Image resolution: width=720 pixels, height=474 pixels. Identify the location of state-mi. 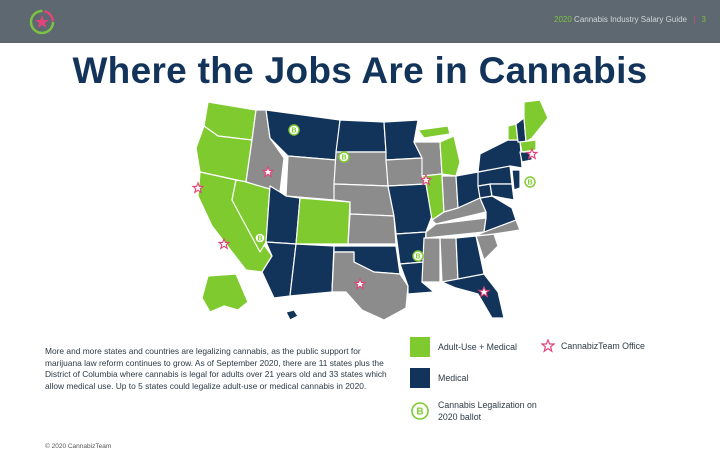
(450, 156).